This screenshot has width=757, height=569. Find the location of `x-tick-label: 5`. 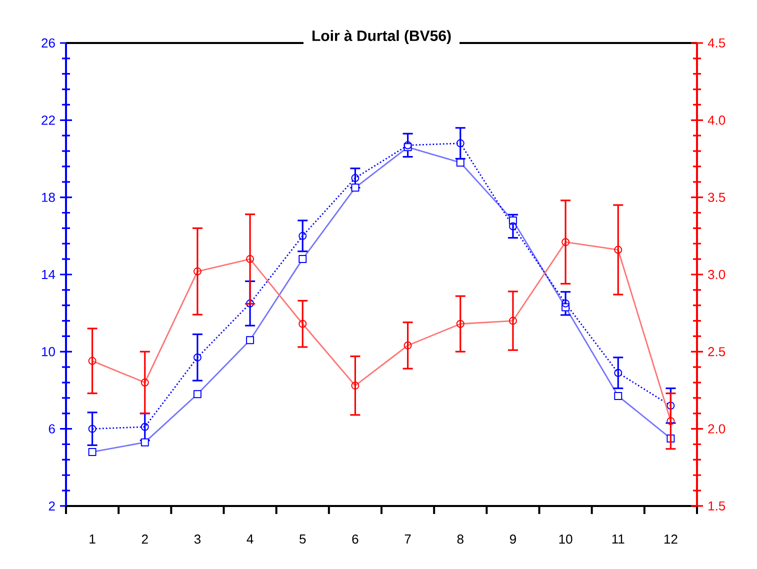

x-tick-label: 5 is located at coordinates (303, 539).